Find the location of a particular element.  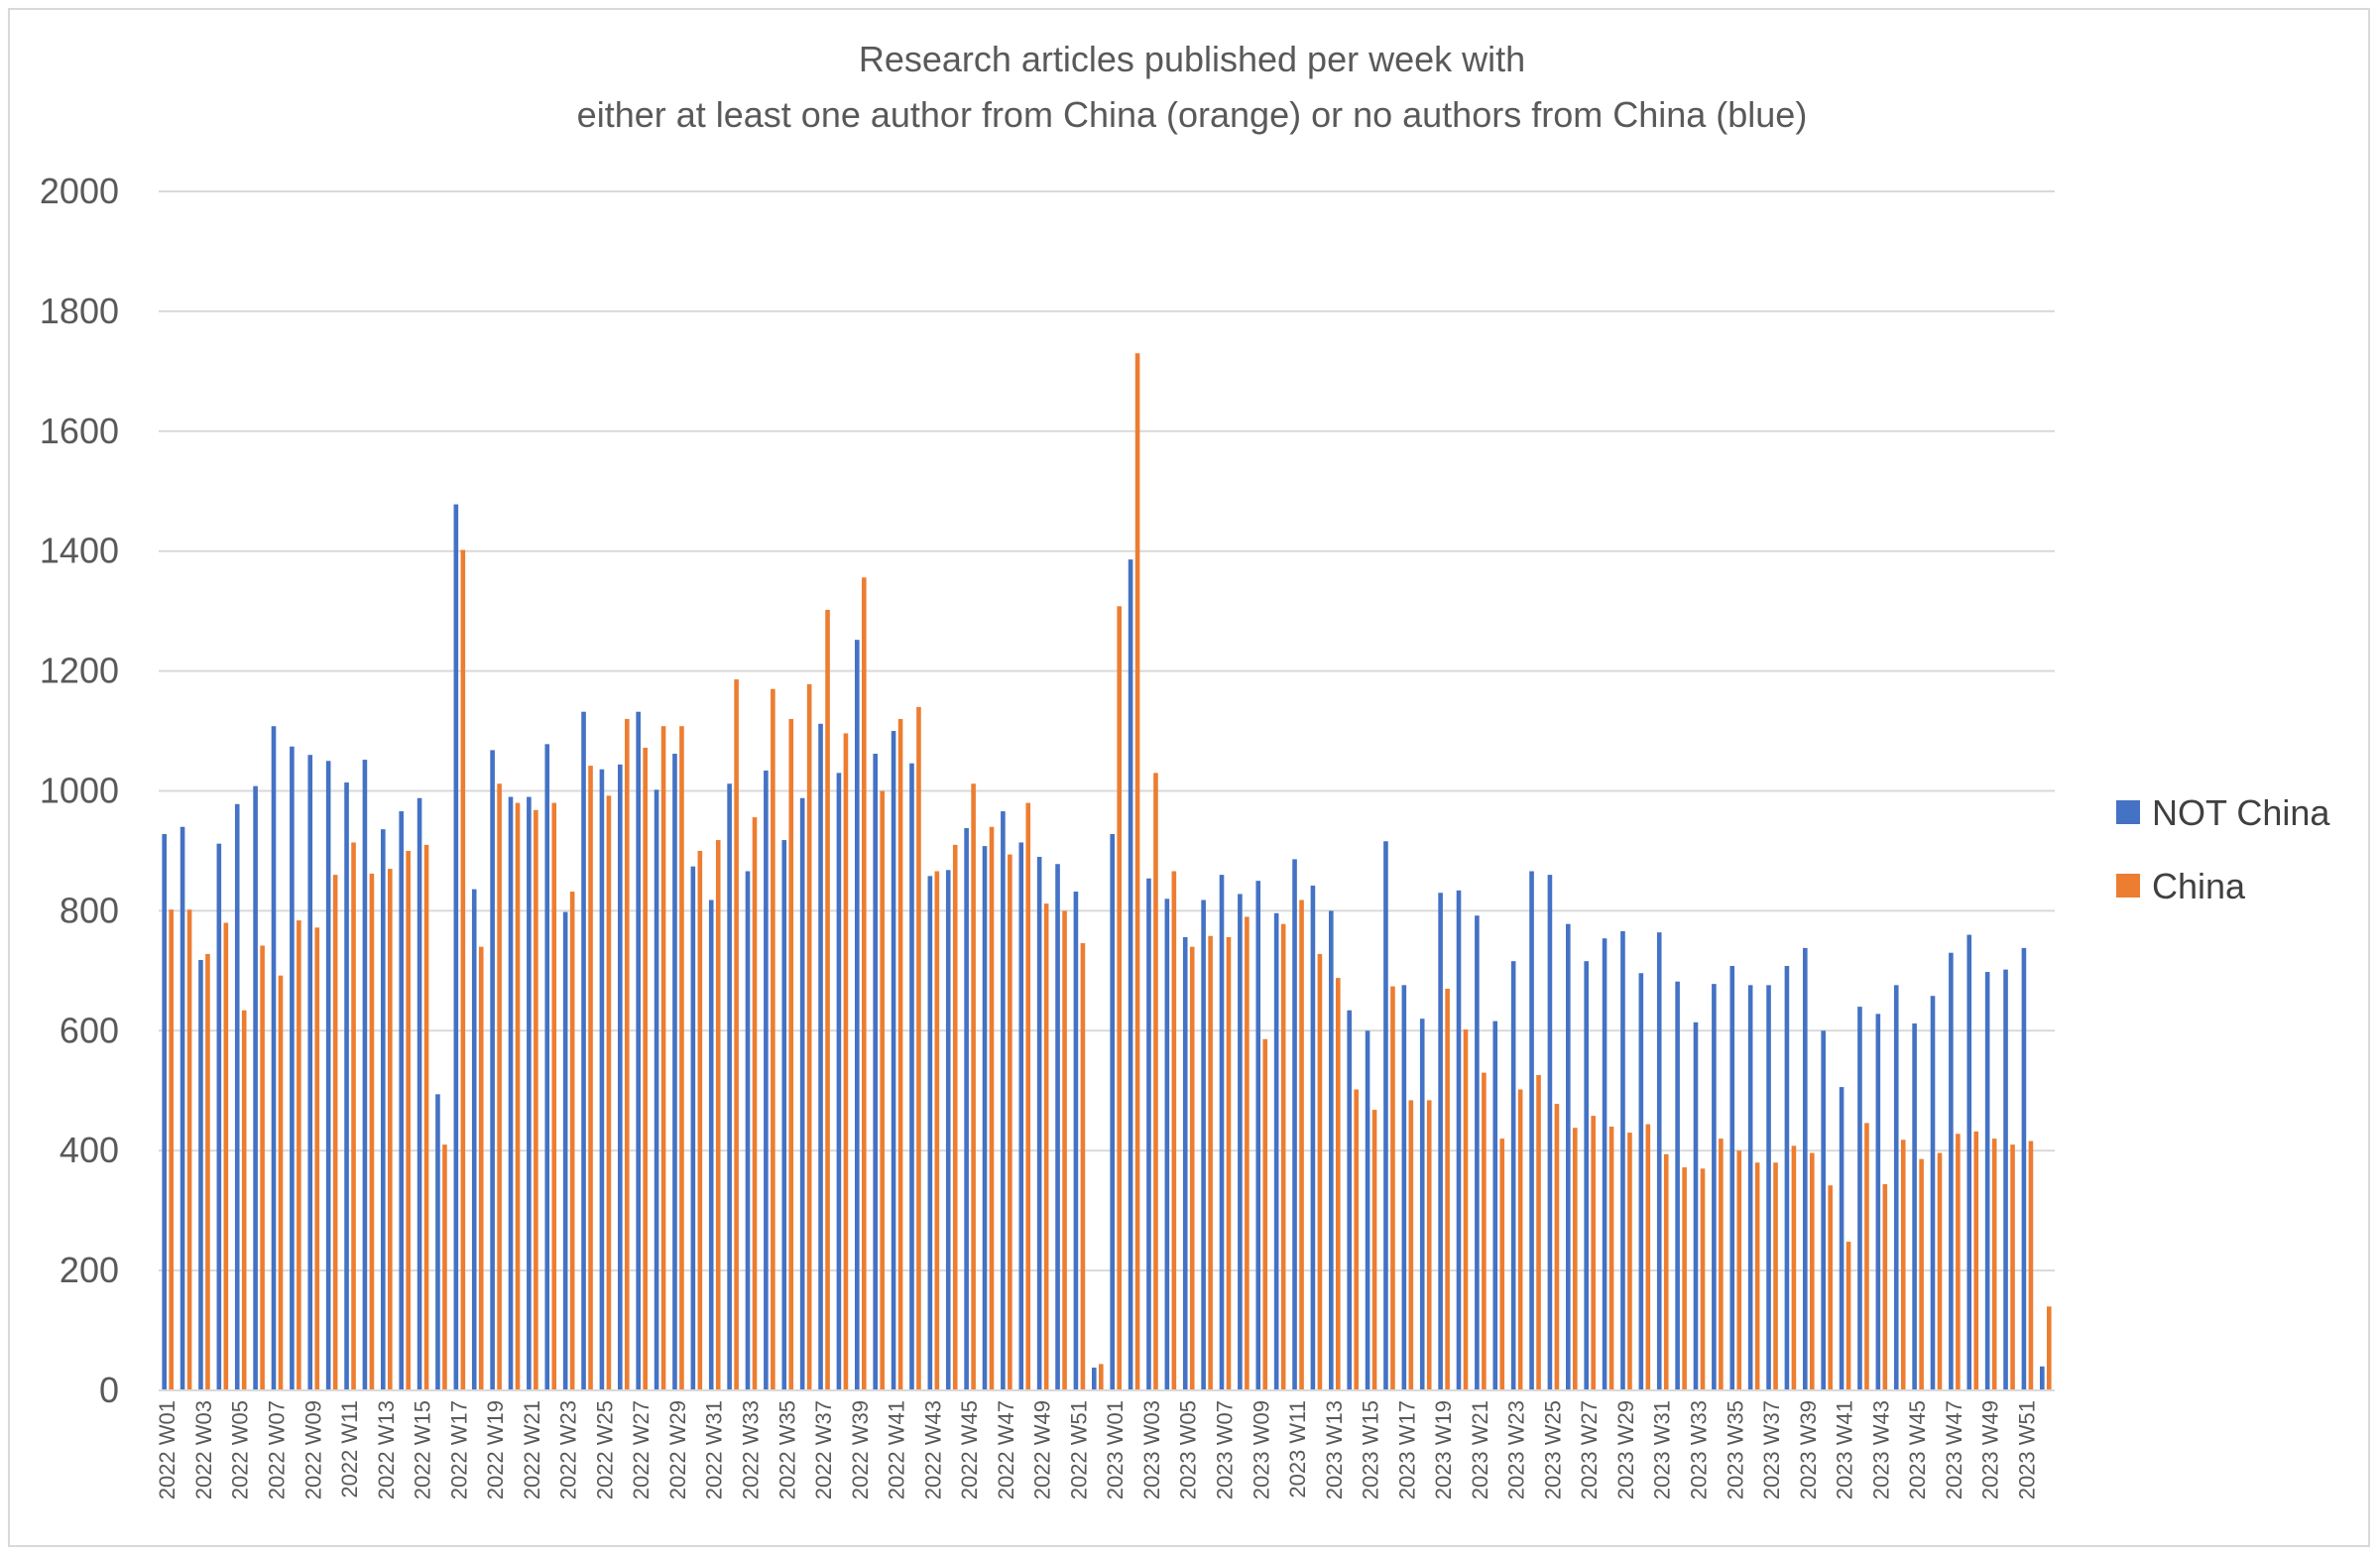

bar-not-china-2023-w07 is located at coordinates (1222, 1132).